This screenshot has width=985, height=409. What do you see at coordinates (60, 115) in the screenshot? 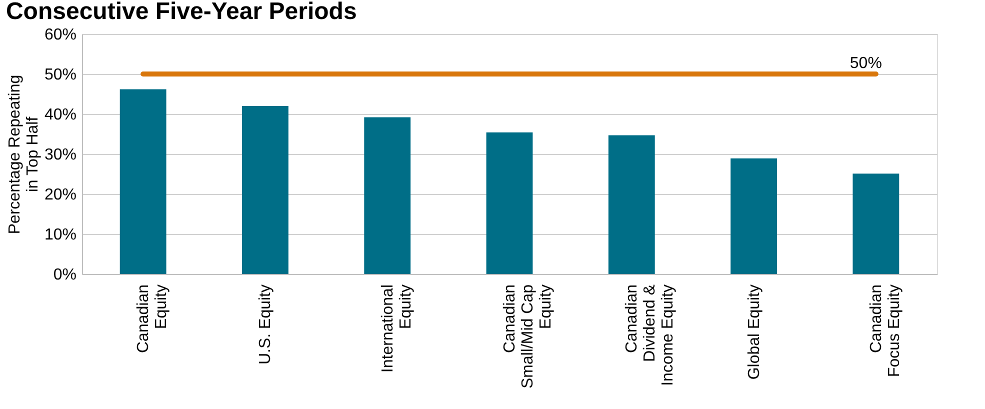
I see `y-tick-label: 40%` at bounding box center [60, 115].